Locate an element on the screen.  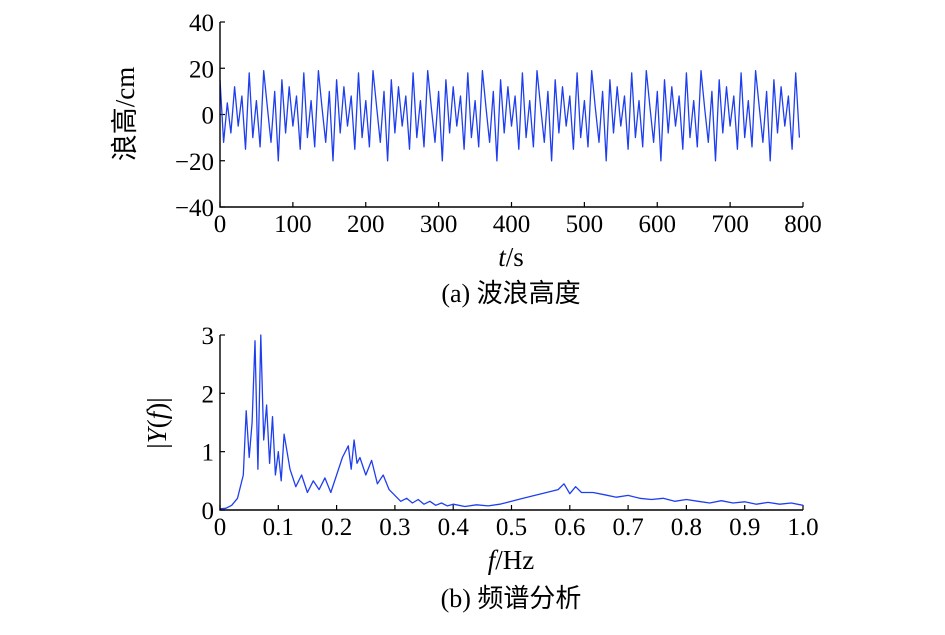
spectrum-x-tick-label: 0.2 is located at coordinates (336, 527).